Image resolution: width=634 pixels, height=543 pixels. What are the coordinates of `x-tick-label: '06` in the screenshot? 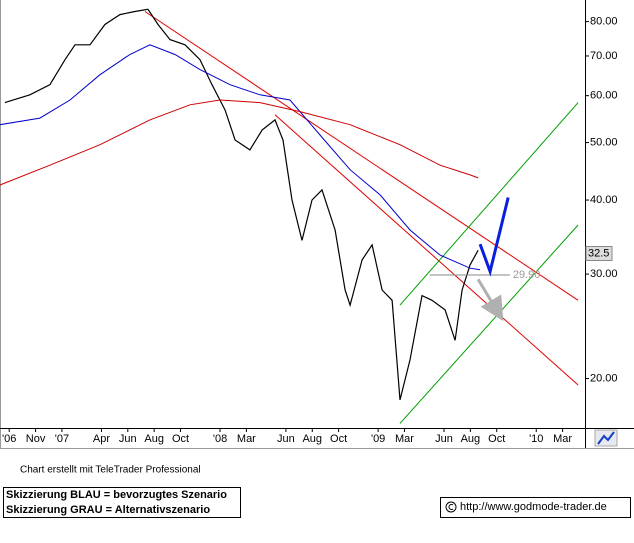 It's located at (9, 439).